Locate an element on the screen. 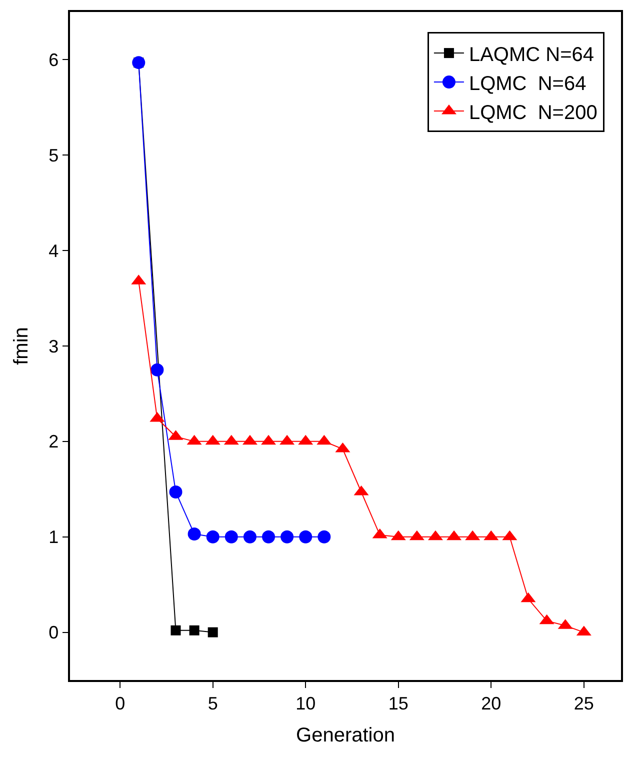  legend-label: LAQMC N=64 is located at coordinates (531, 55).